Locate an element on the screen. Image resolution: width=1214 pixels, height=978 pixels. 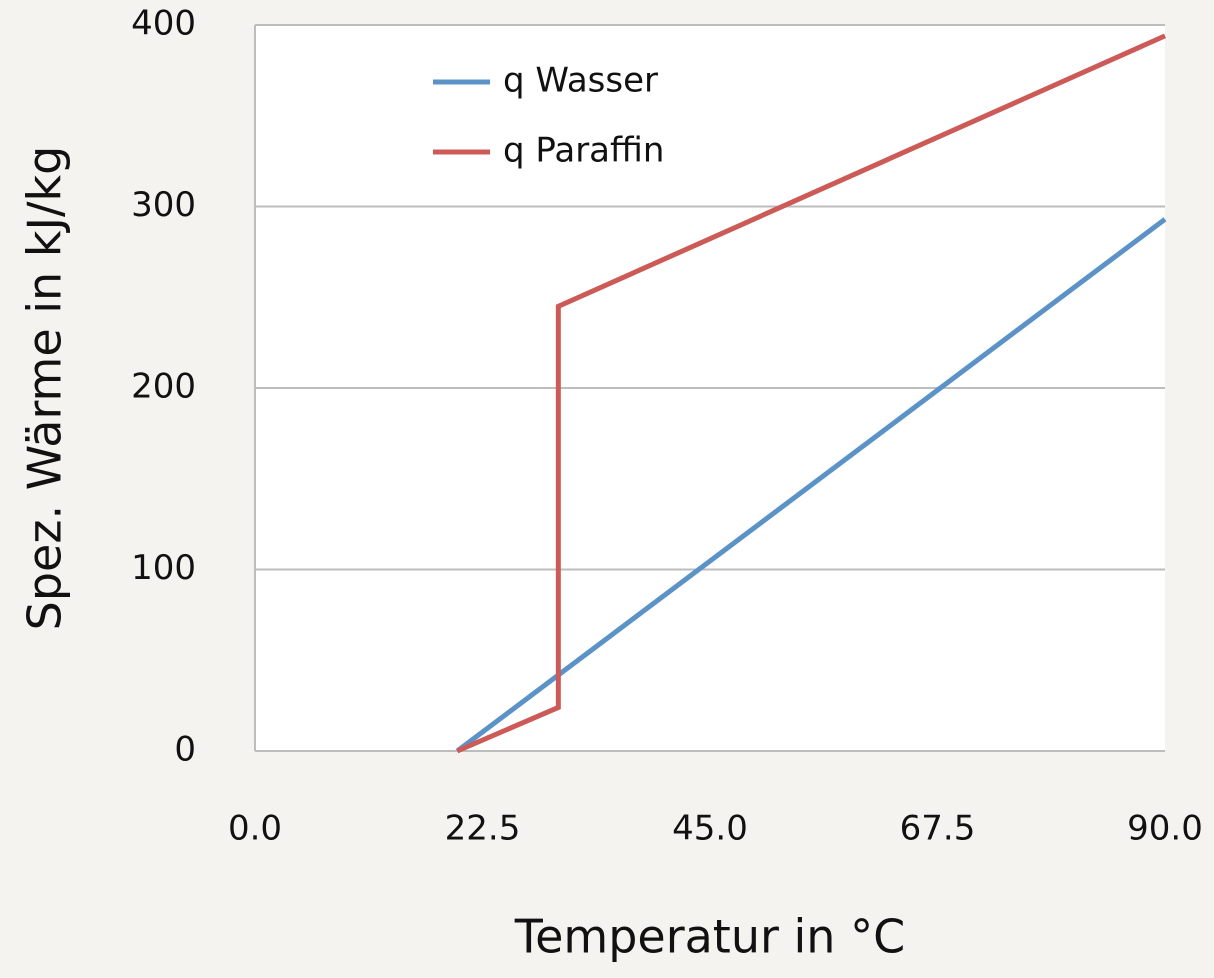
x-tick-label: 67.5 is located at coordinates (938, 829).